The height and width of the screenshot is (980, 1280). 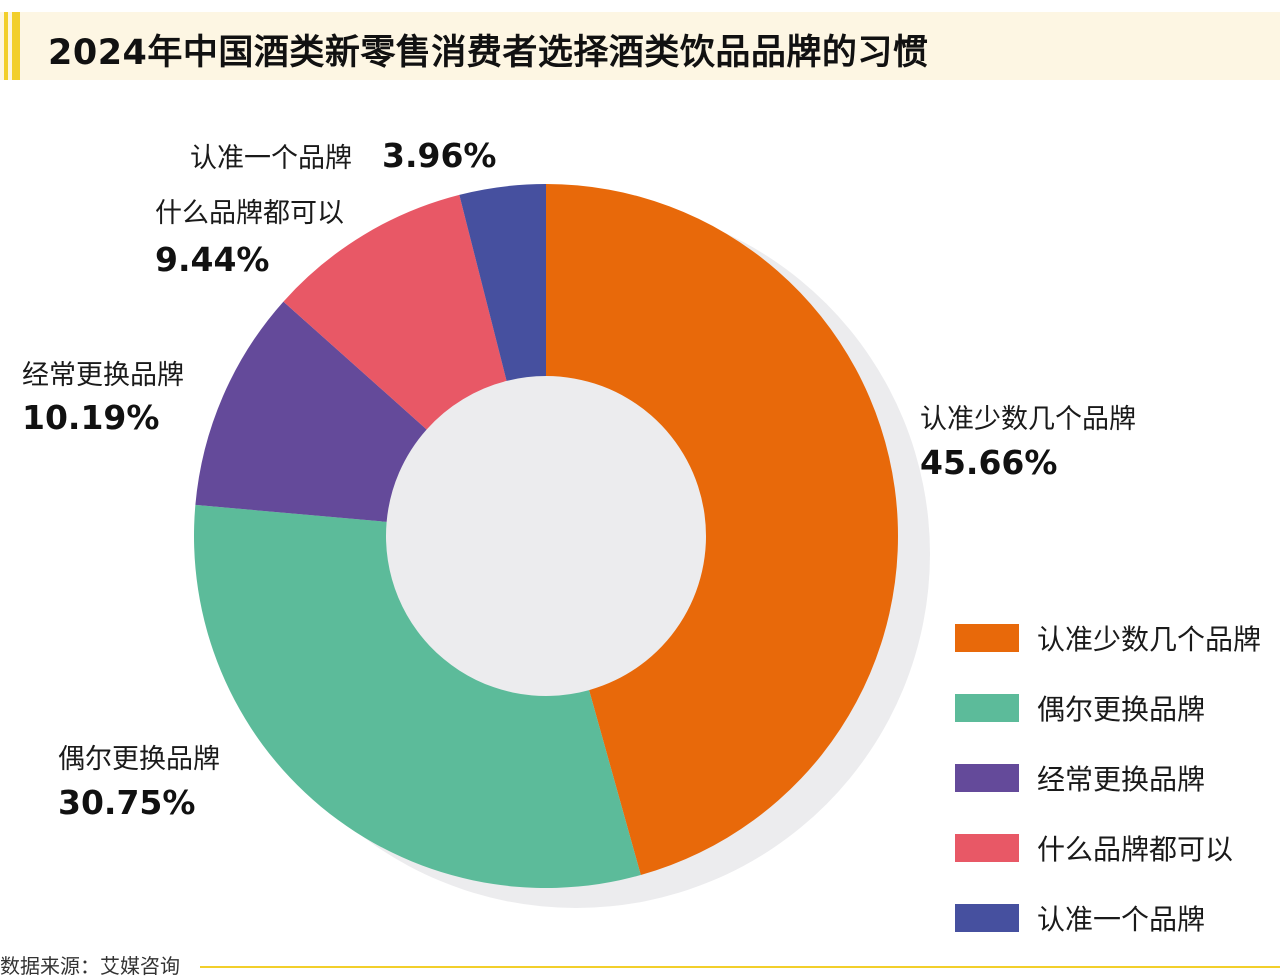 I want to click on slice-label-value: 3.96%, so click(x=439, y=155).